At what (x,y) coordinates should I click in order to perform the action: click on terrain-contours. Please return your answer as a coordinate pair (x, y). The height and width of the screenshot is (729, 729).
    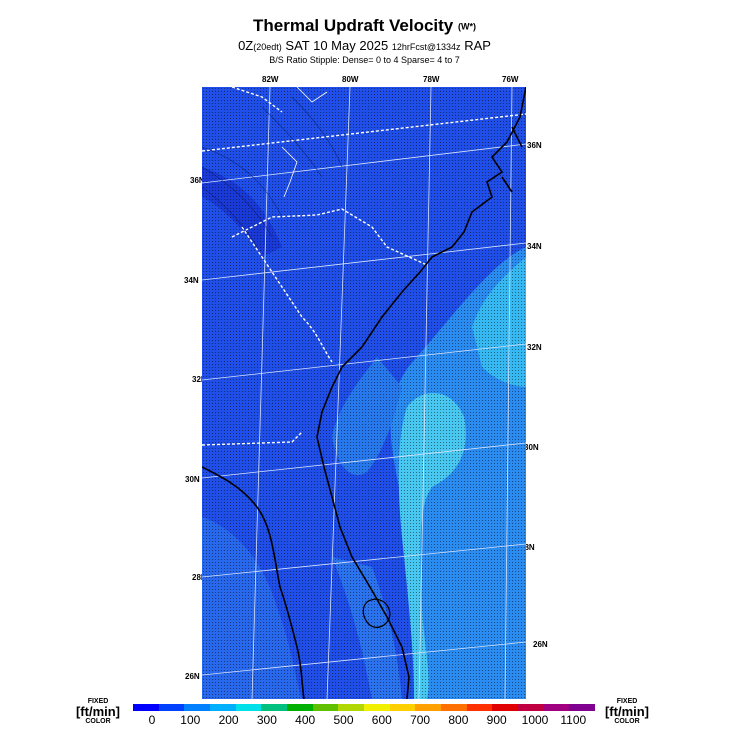
    Looking at the image, I should click on (272, 172).